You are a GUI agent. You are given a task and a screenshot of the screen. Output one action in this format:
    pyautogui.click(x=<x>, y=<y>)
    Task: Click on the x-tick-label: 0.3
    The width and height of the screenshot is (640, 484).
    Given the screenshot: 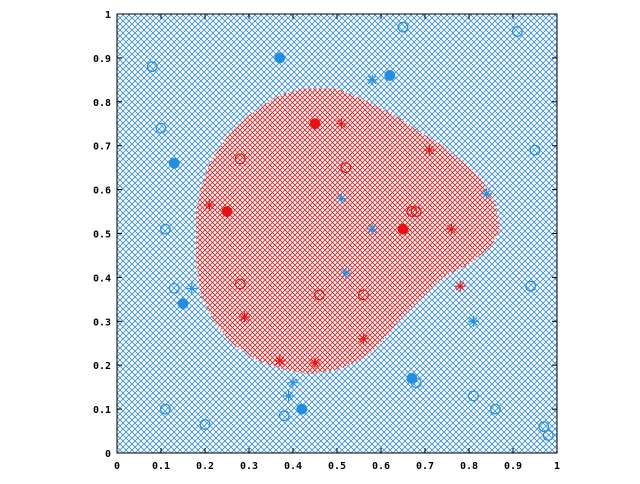 What is the action you would take?
    pyautogui.click(x=249, y=466)
    